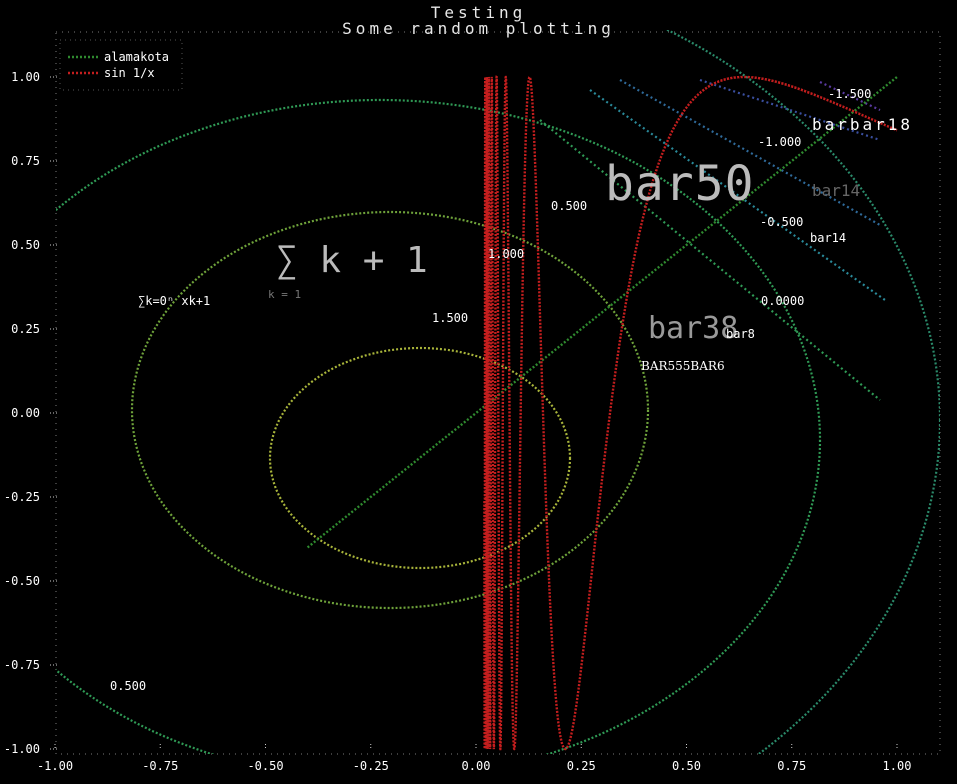  Describe the element at coordinates (55, 766) in the screenshot. I see `x-tick-label: -1.00` at that location.